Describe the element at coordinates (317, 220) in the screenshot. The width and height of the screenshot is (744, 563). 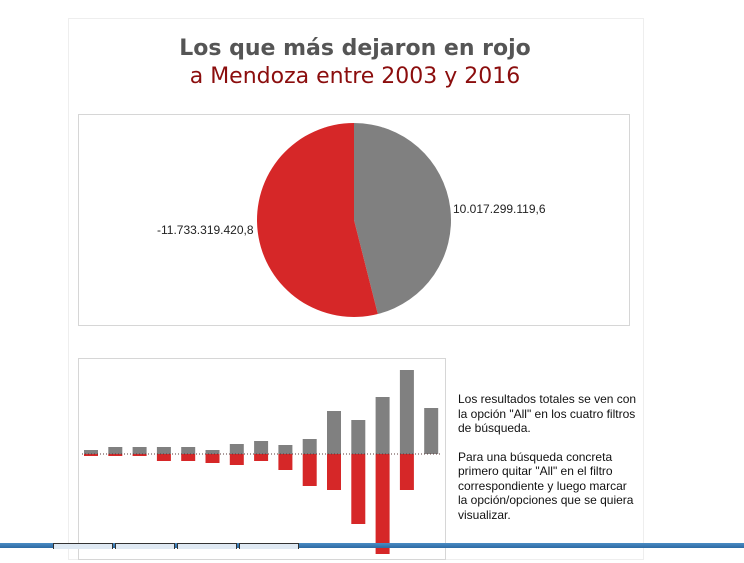
I see `pie-slice-negative` at that location.